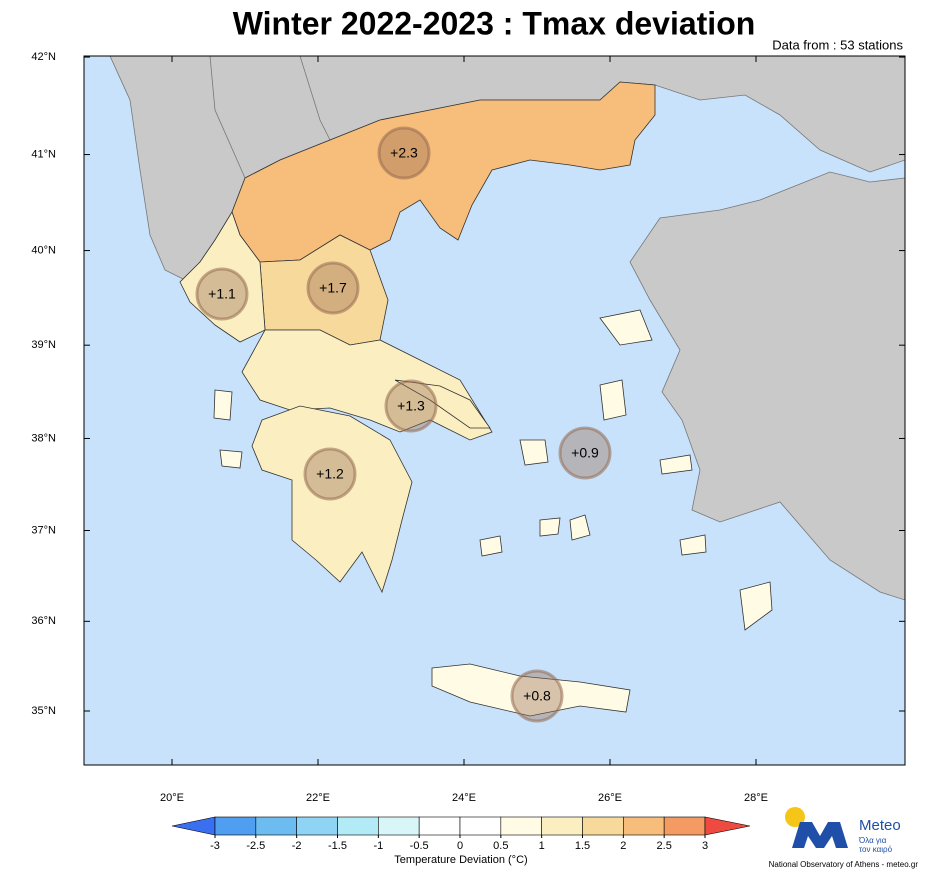 The width and height of the screenshot is (938, 881). Describe the element at coordinates (872, 840) in the screenshot. I see `logo-tagline: Όλα για` at that location.